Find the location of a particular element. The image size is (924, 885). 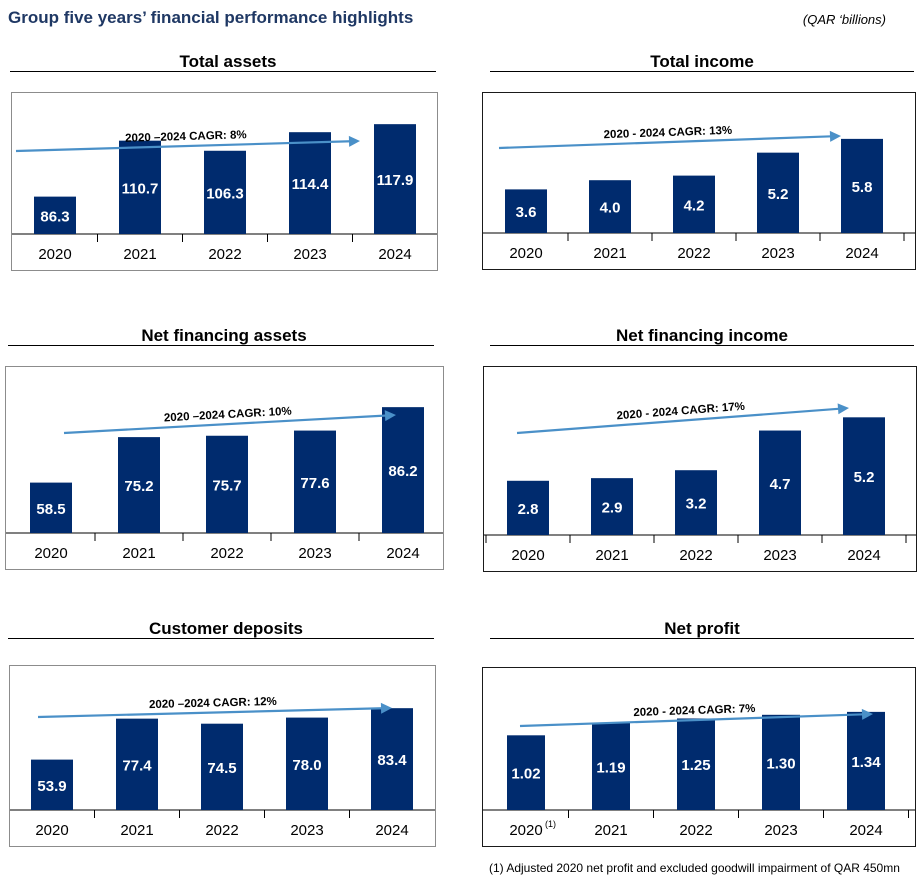

chart-title: Total assets is located at coordinates (228, 61).